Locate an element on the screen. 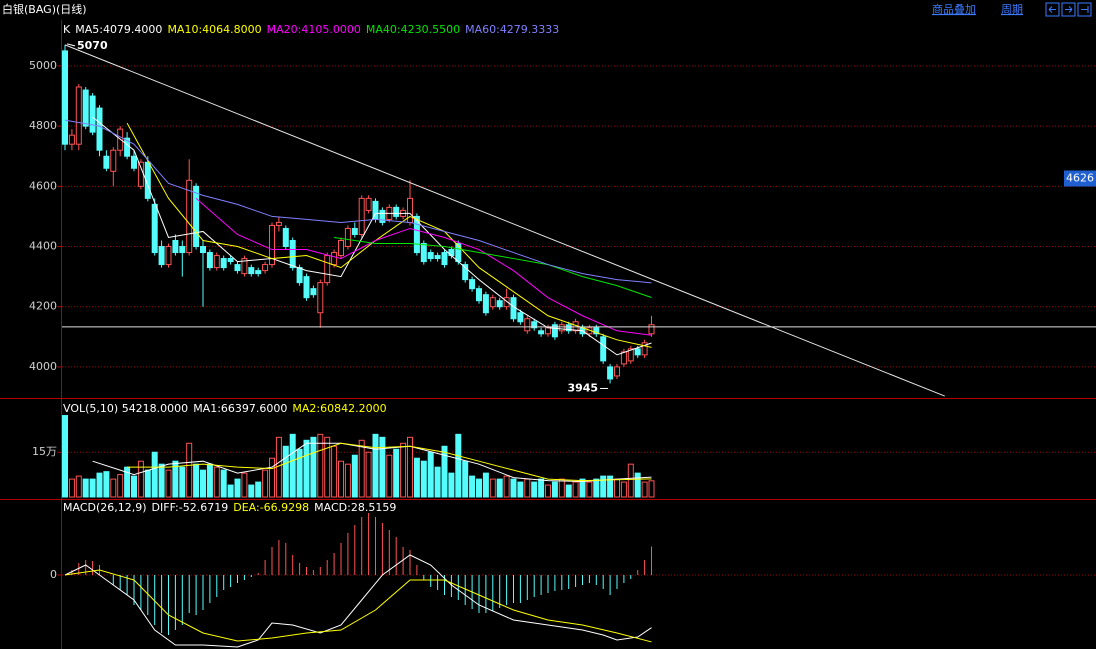 The width and height of the screenshot is (1096, 649). nav-end is located at coordinates (1084, 9).